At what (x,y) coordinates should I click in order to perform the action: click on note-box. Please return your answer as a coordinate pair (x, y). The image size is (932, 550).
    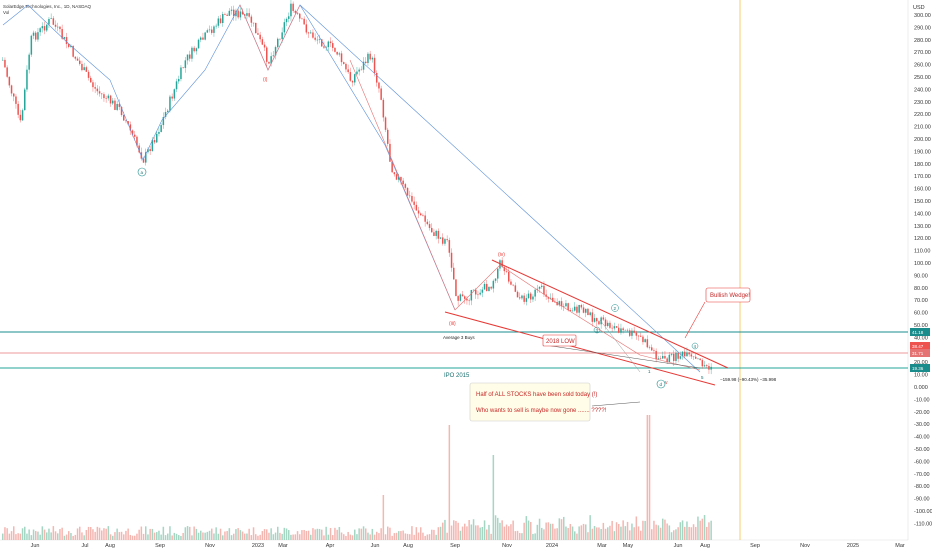
    Looking at the image, I should click on (530, 402).